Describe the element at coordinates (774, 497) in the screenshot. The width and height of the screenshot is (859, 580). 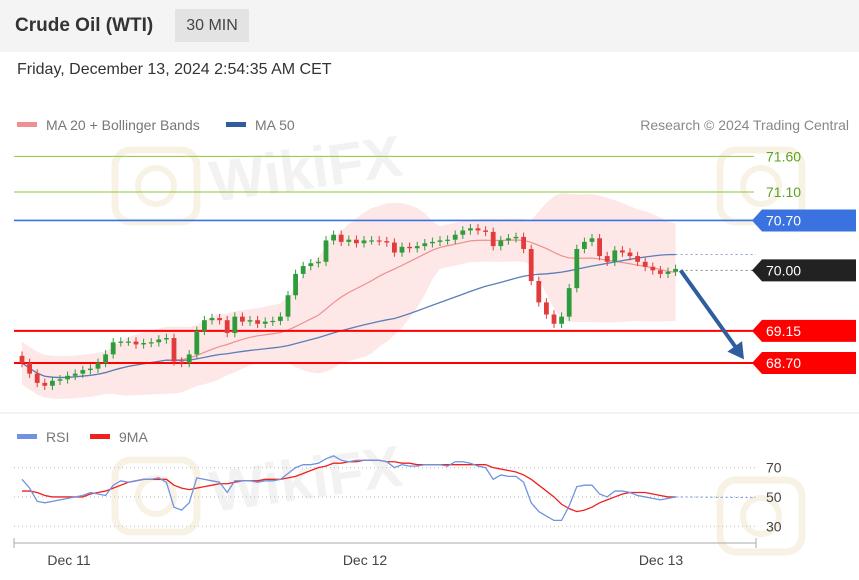
I see `rsi-tick-label: 50` at that location.